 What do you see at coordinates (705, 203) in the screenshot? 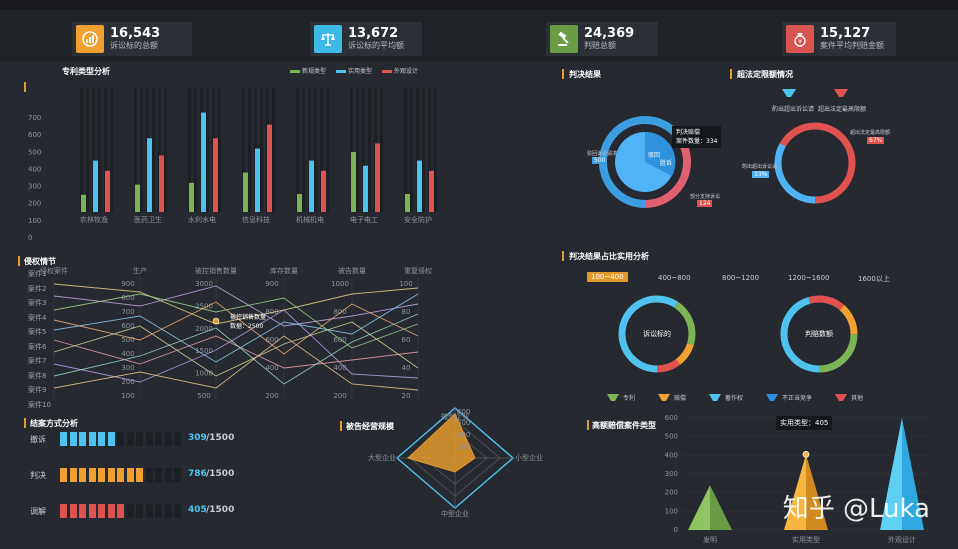
I see `verdict-bottom-value: 124` at bounding box center [705, 203].